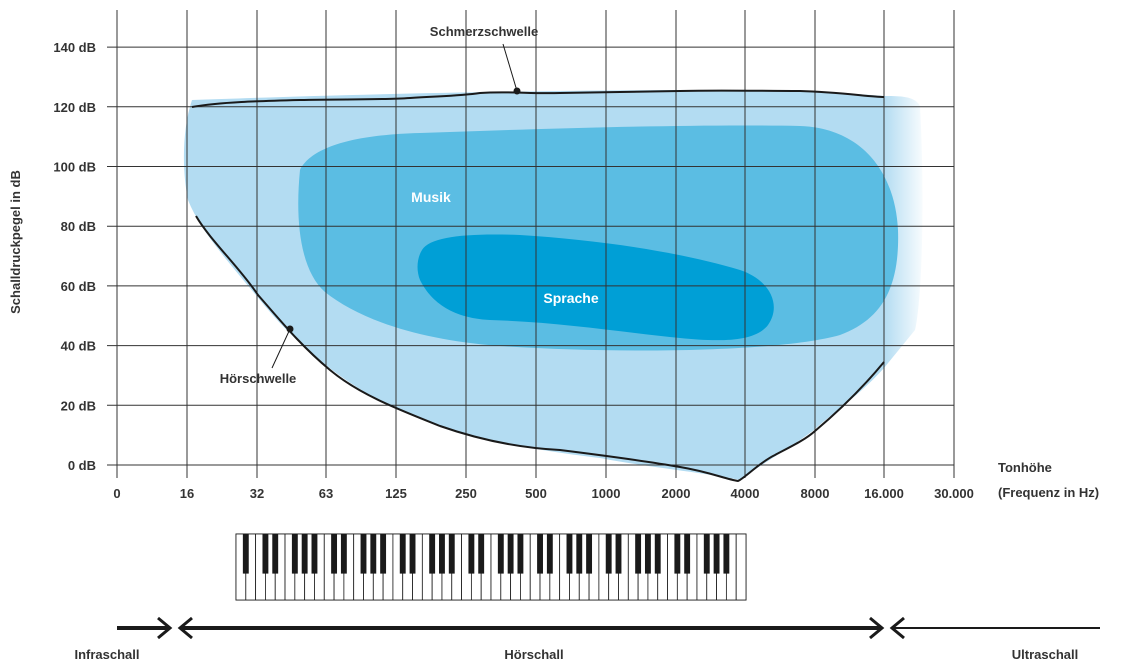  Describe the element at coordinates (538, 98) in the screenshot. I see `pain-threshold-curve` at that location.